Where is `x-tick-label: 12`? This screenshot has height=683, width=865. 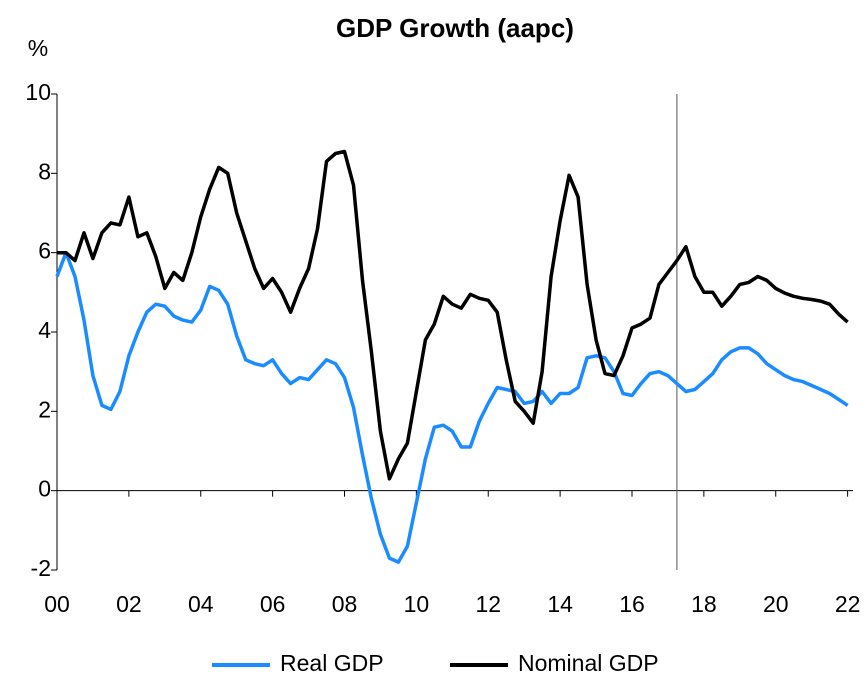
x-tick-label: 12 is located at coordinates (488, 604).